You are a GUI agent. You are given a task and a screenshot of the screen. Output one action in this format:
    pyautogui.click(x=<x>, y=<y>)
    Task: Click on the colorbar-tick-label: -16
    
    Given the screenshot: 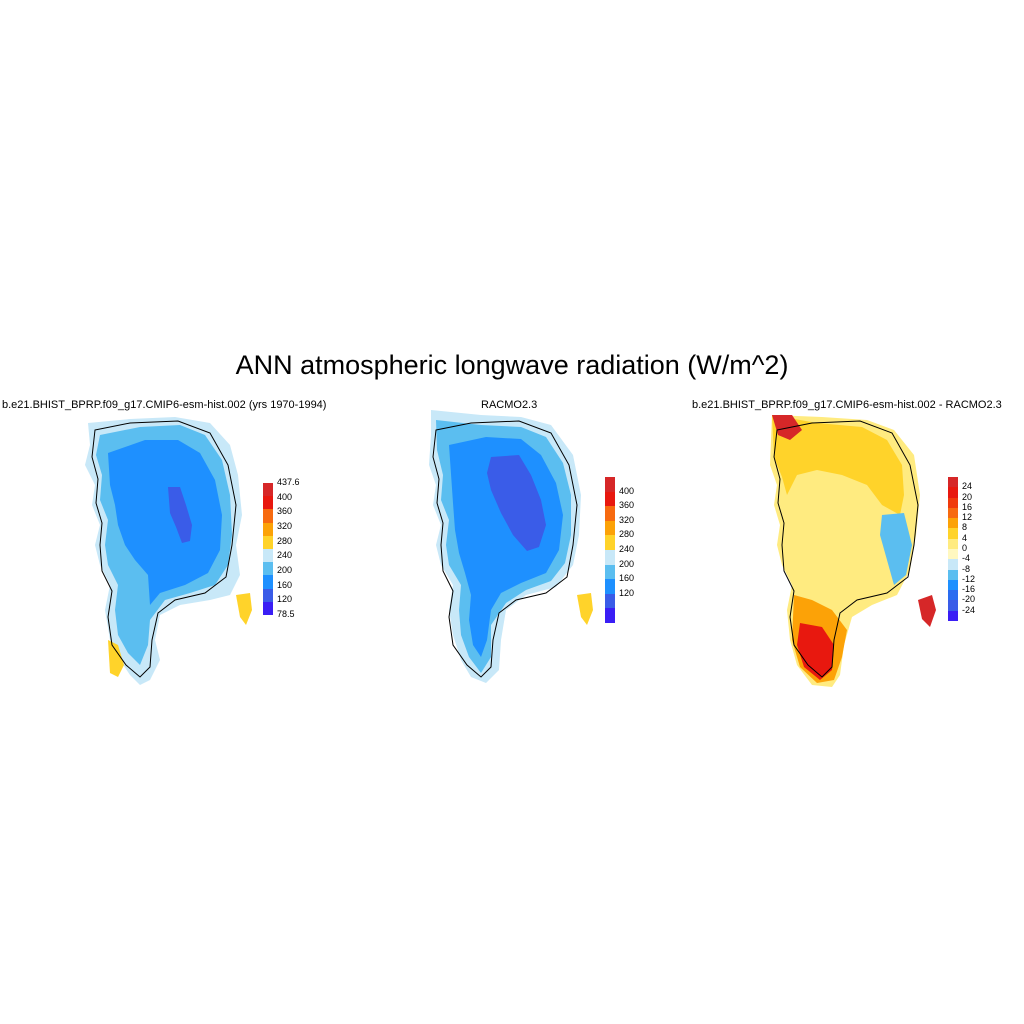 What is the action you would take?
    pyautogui.click(x=969, y=589)
    